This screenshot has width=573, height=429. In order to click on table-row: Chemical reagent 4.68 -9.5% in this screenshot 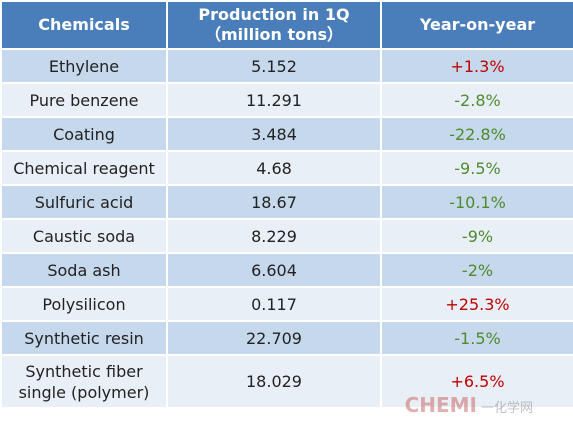, I will do `click(286, 168)`.